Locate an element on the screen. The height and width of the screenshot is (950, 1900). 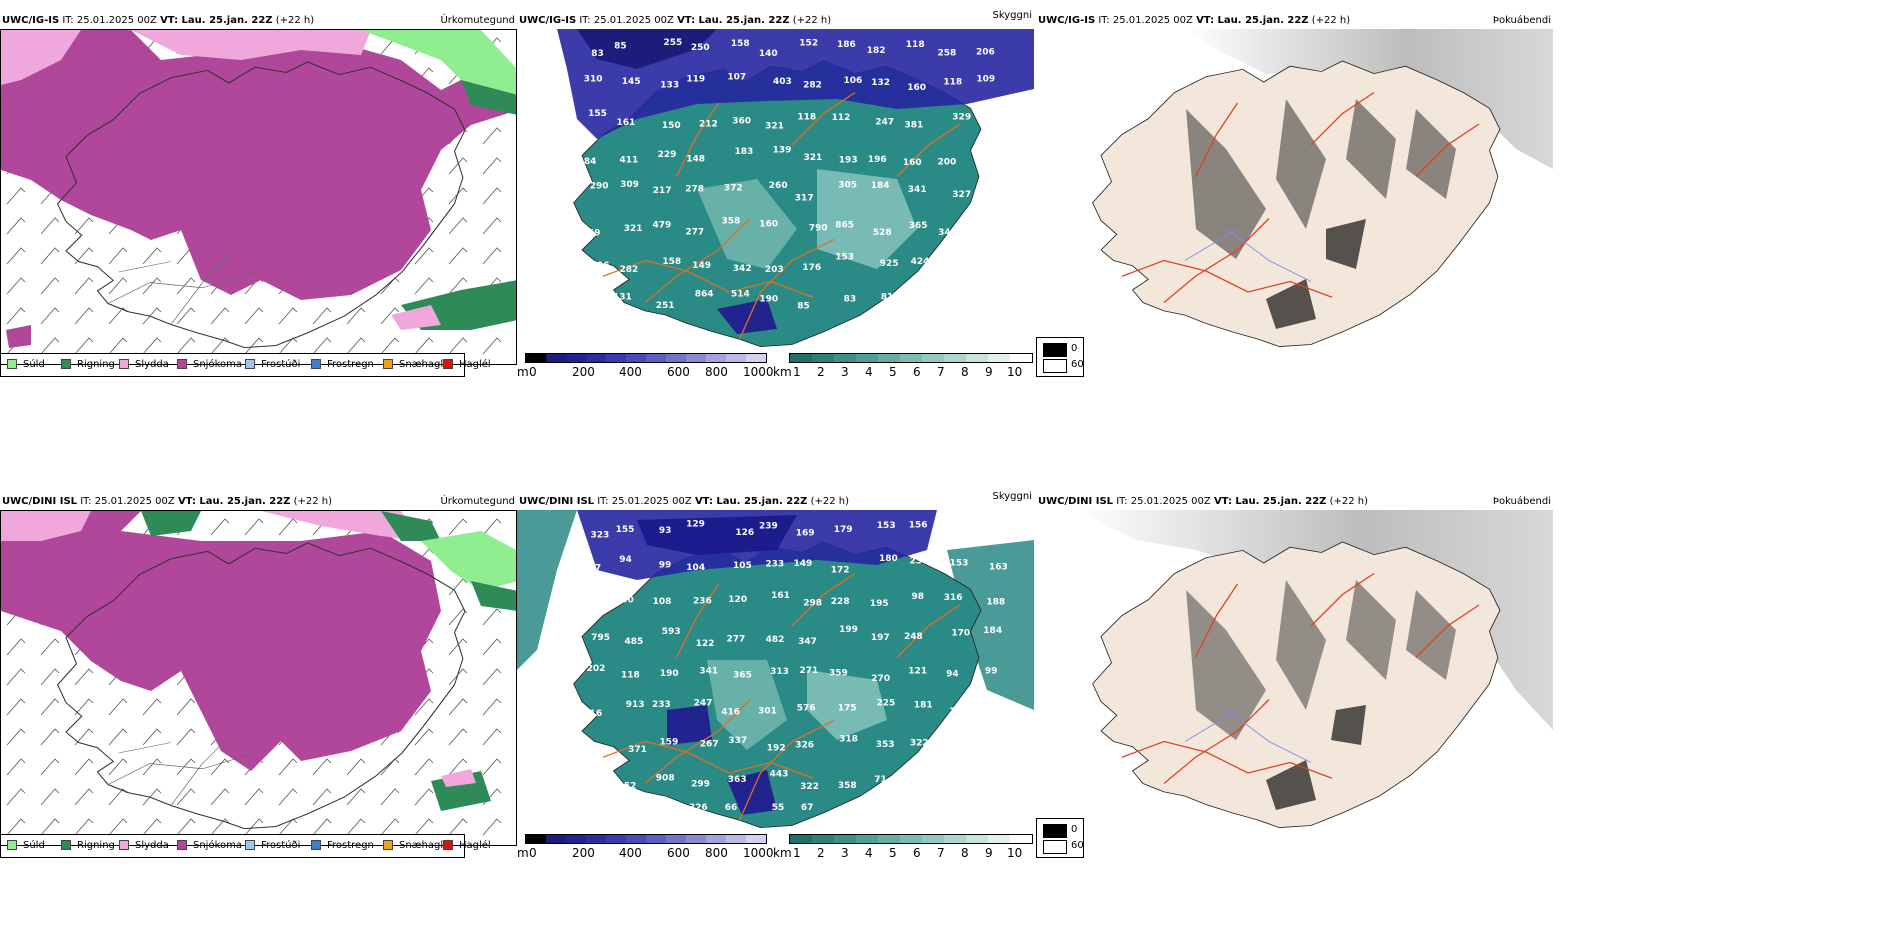
cloud-base-label: 161 is located at coordinates (780, 596).